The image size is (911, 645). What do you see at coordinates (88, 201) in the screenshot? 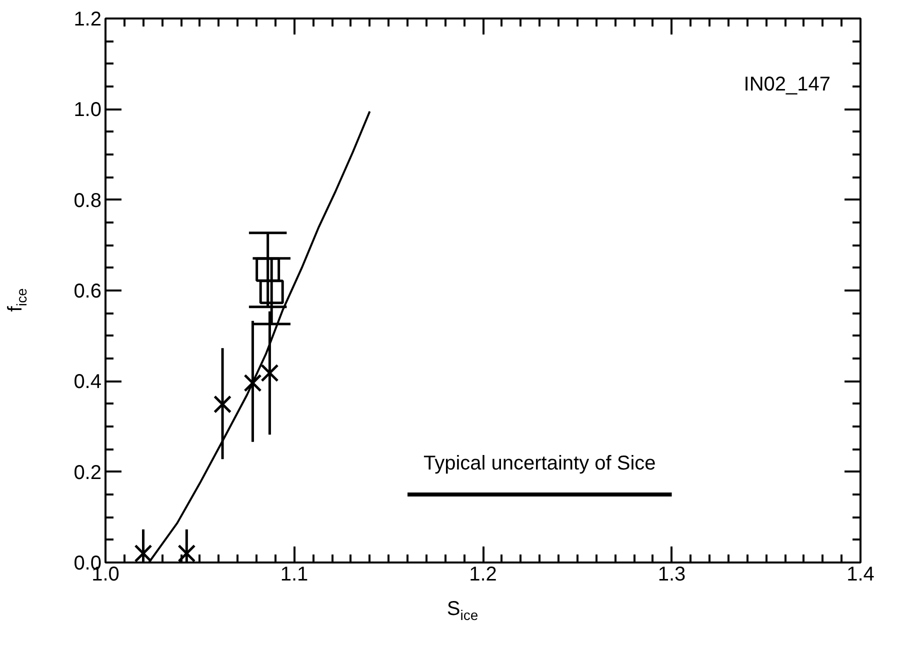
I see `y-tick-label: 0.8` at bounding box center [88, 201].